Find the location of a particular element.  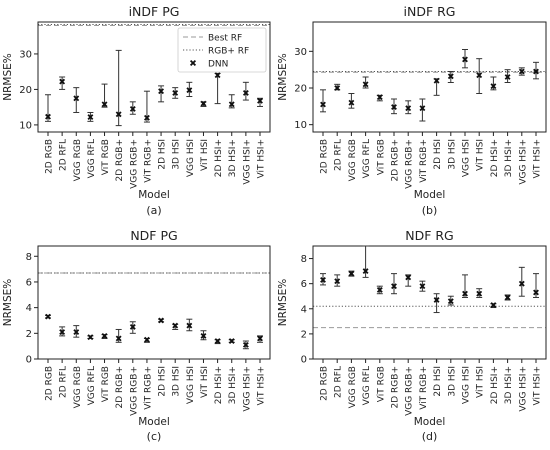

y-tick-label: 2 is located at coordinates (29, 334).